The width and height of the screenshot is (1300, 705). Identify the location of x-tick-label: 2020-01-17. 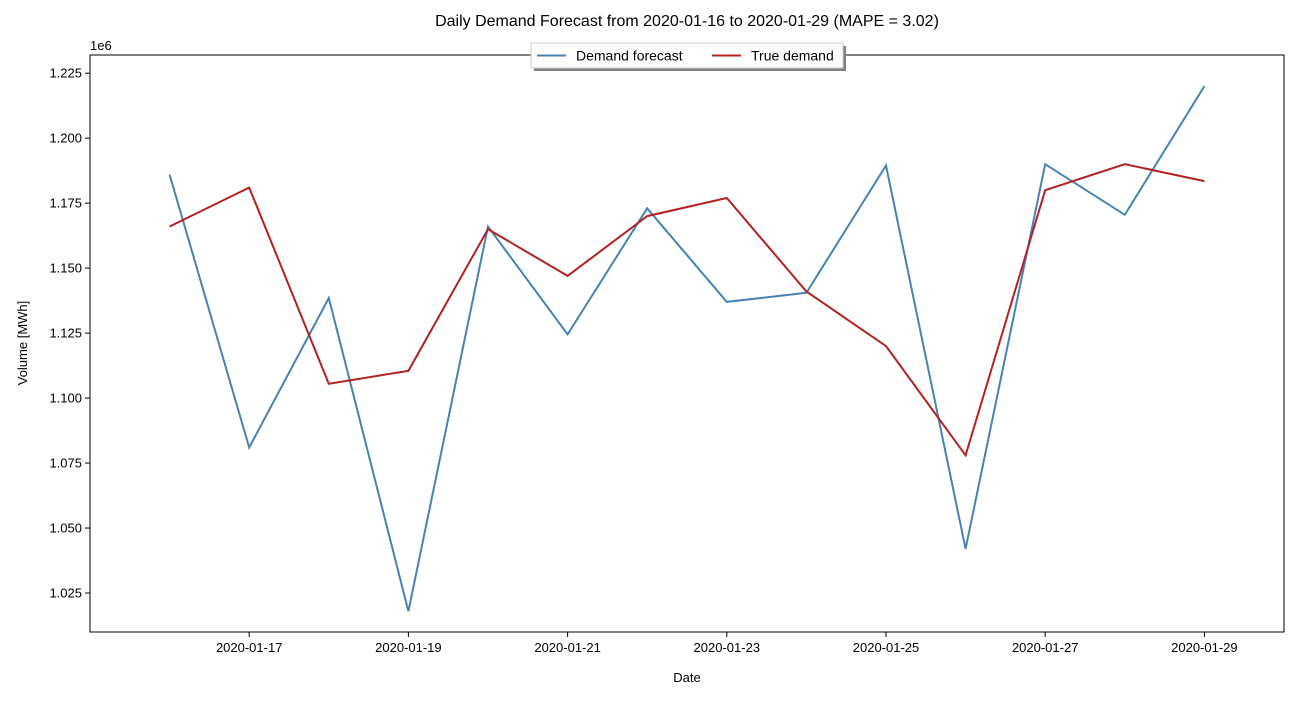
(249, 647).